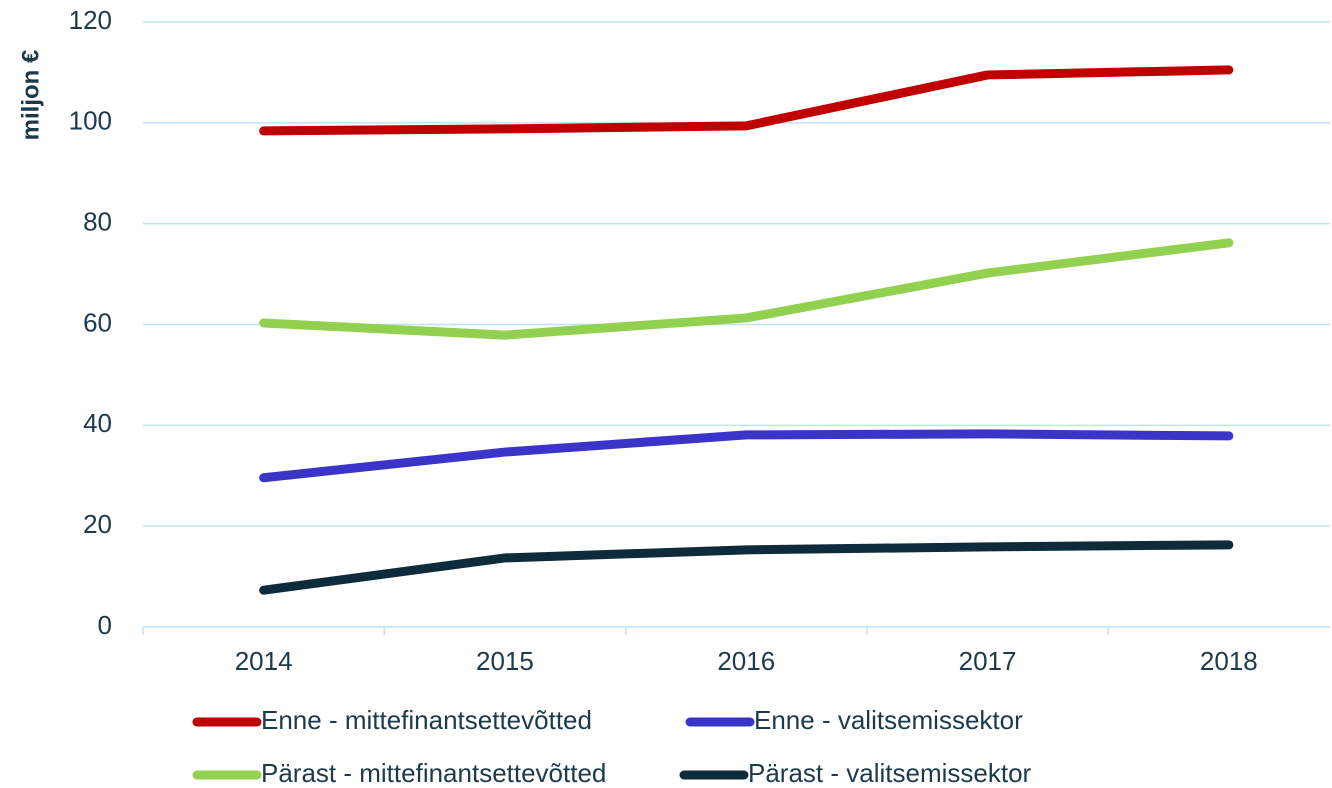  What do you see at coordinates (264, 661) in the screenshot?
I see `x-tick-label: 2014` at bounding box center [264, 661].